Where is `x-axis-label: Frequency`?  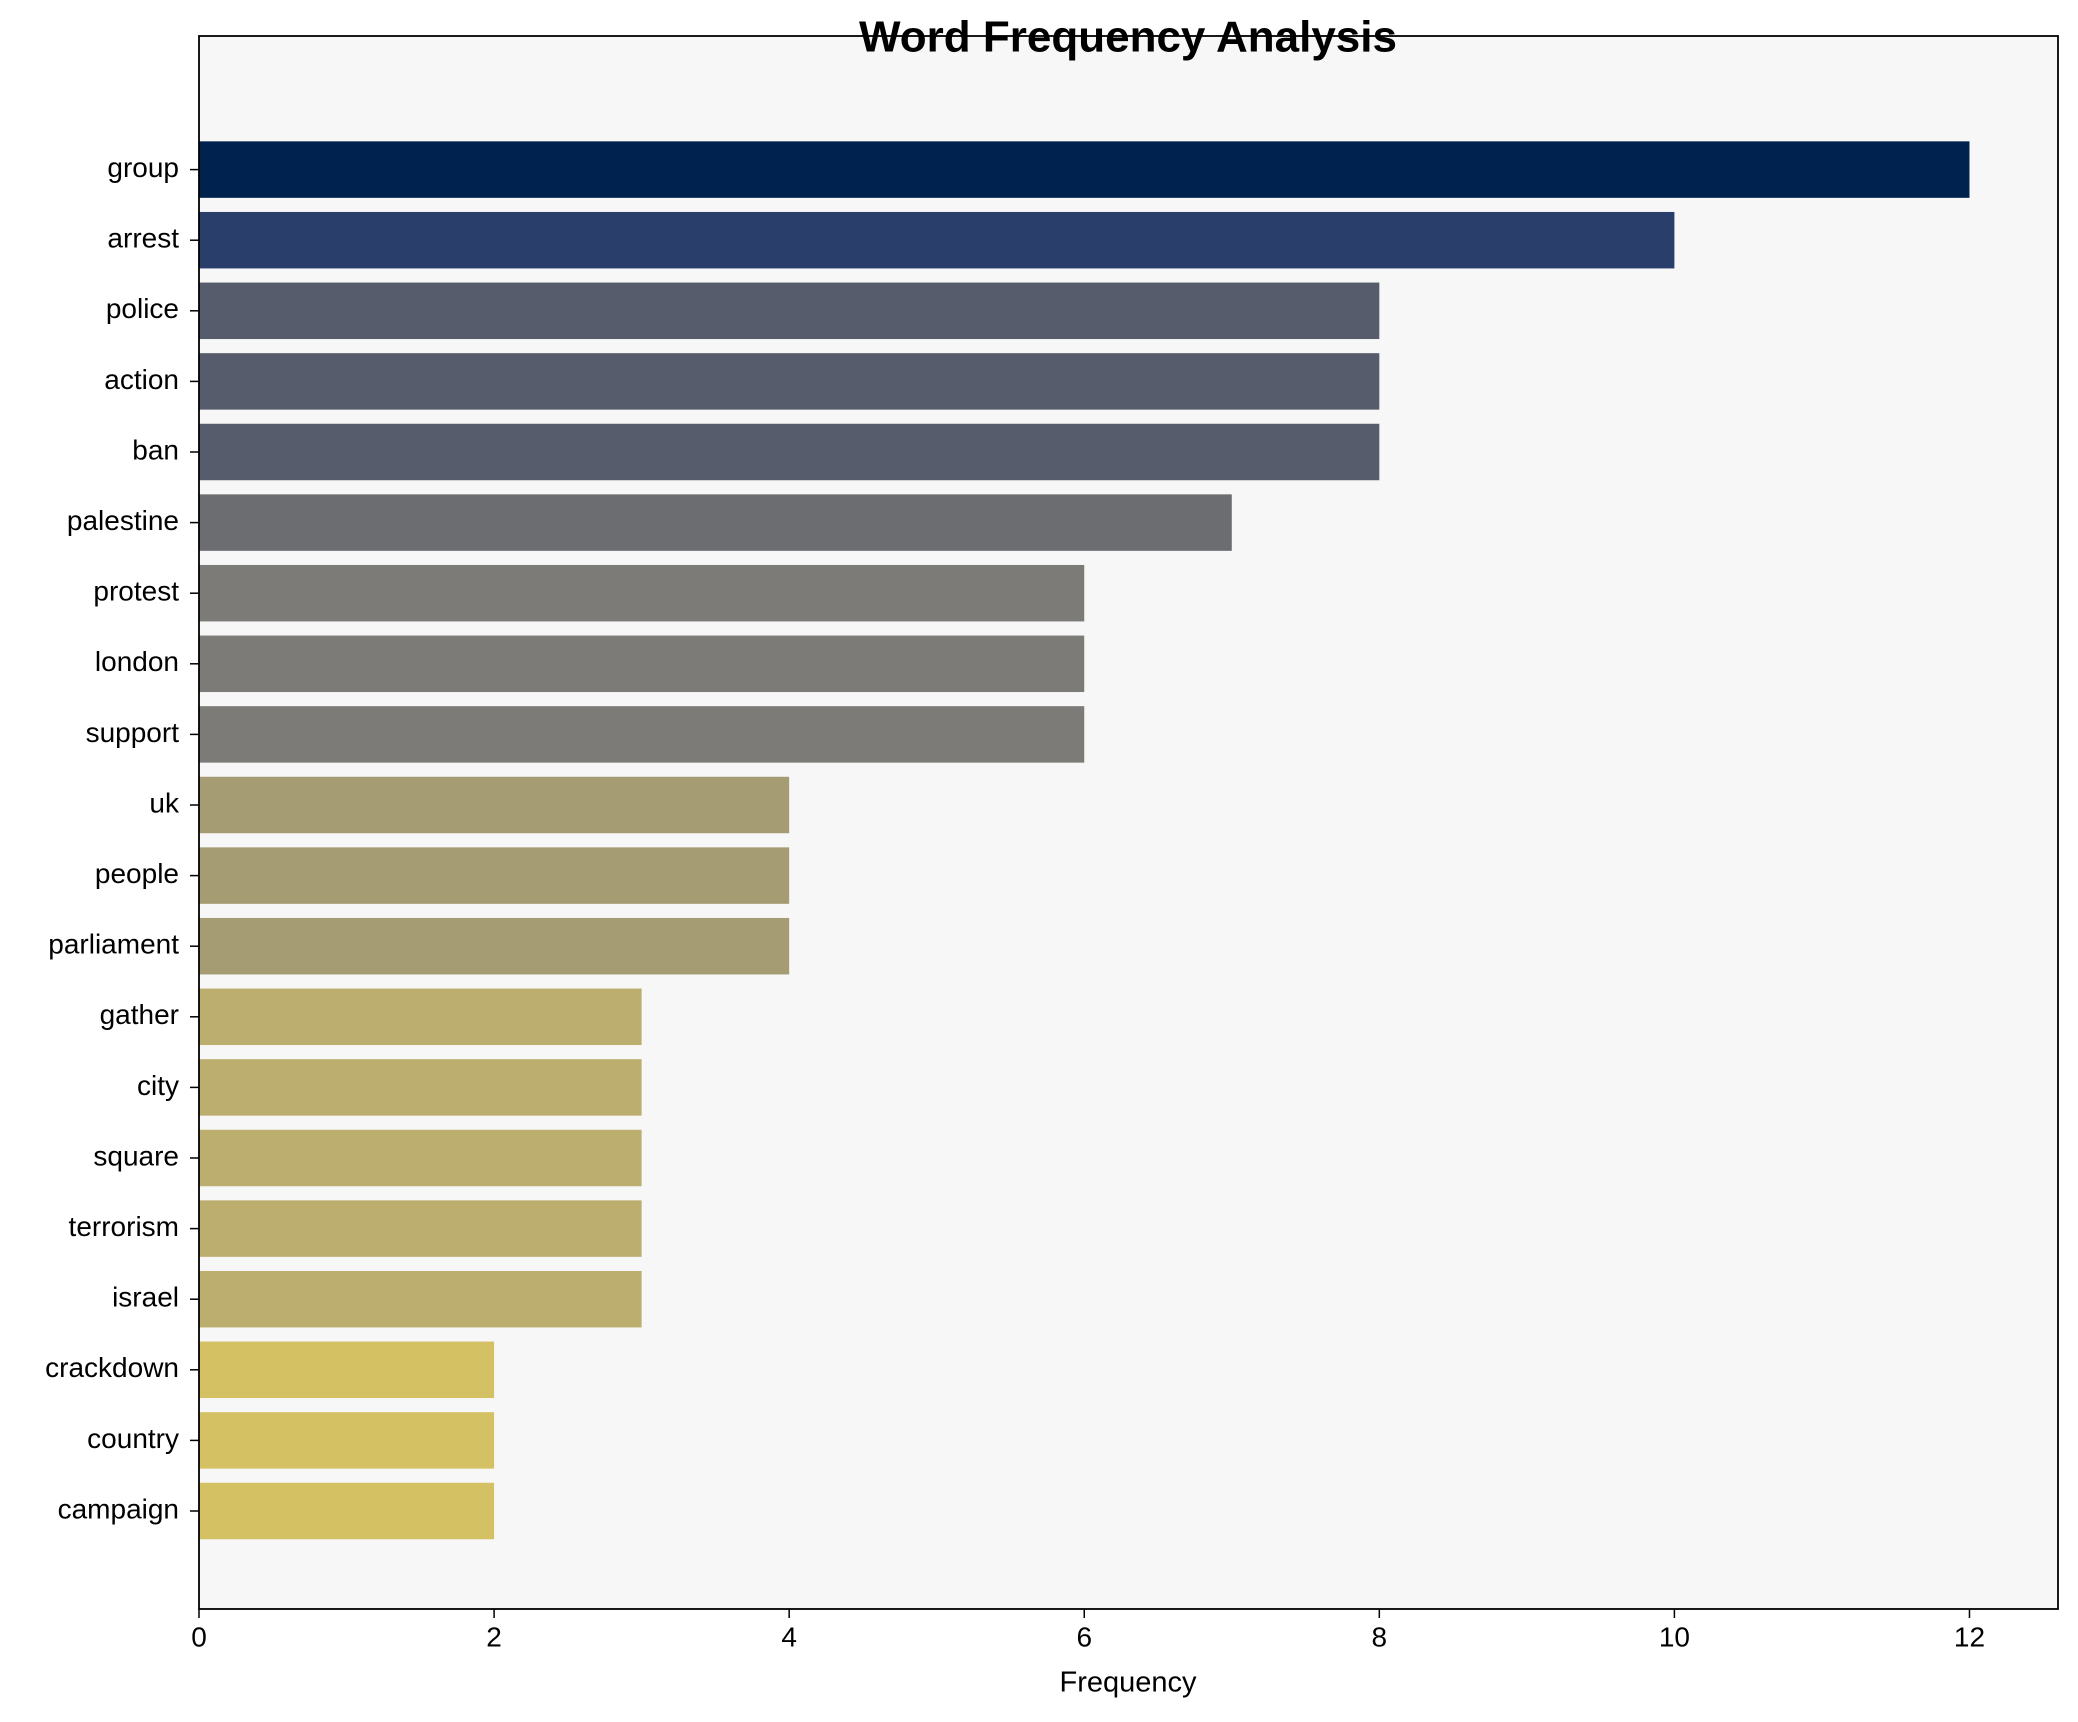 x-axis-label: Frequency is located at coordinates (1128, 1683).